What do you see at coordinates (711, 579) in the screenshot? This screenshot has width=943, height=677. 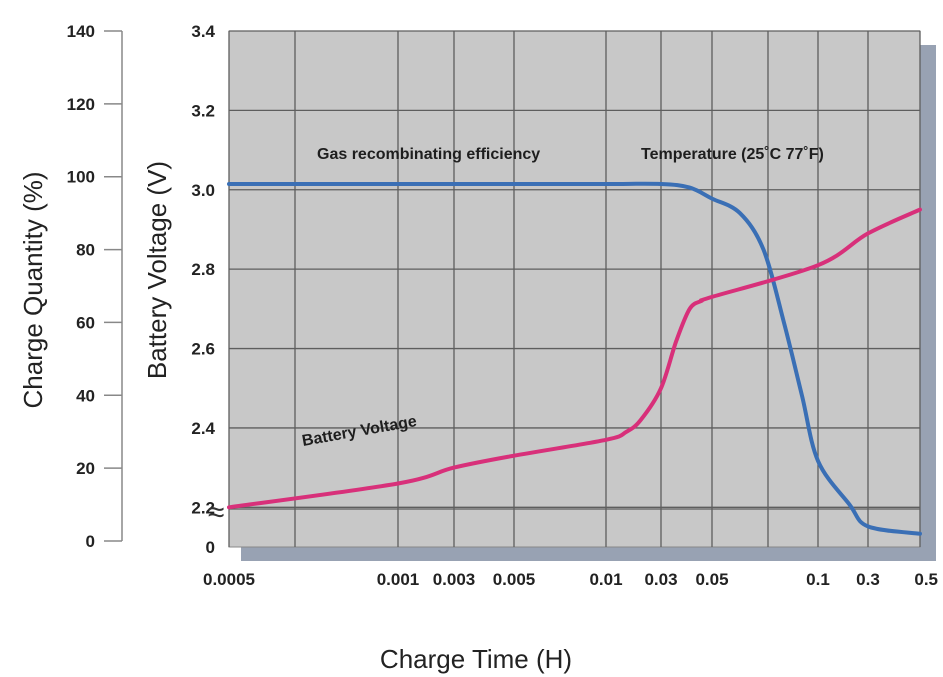 I see `x-tick-label: 0.05` at bounding box center [711, 579].